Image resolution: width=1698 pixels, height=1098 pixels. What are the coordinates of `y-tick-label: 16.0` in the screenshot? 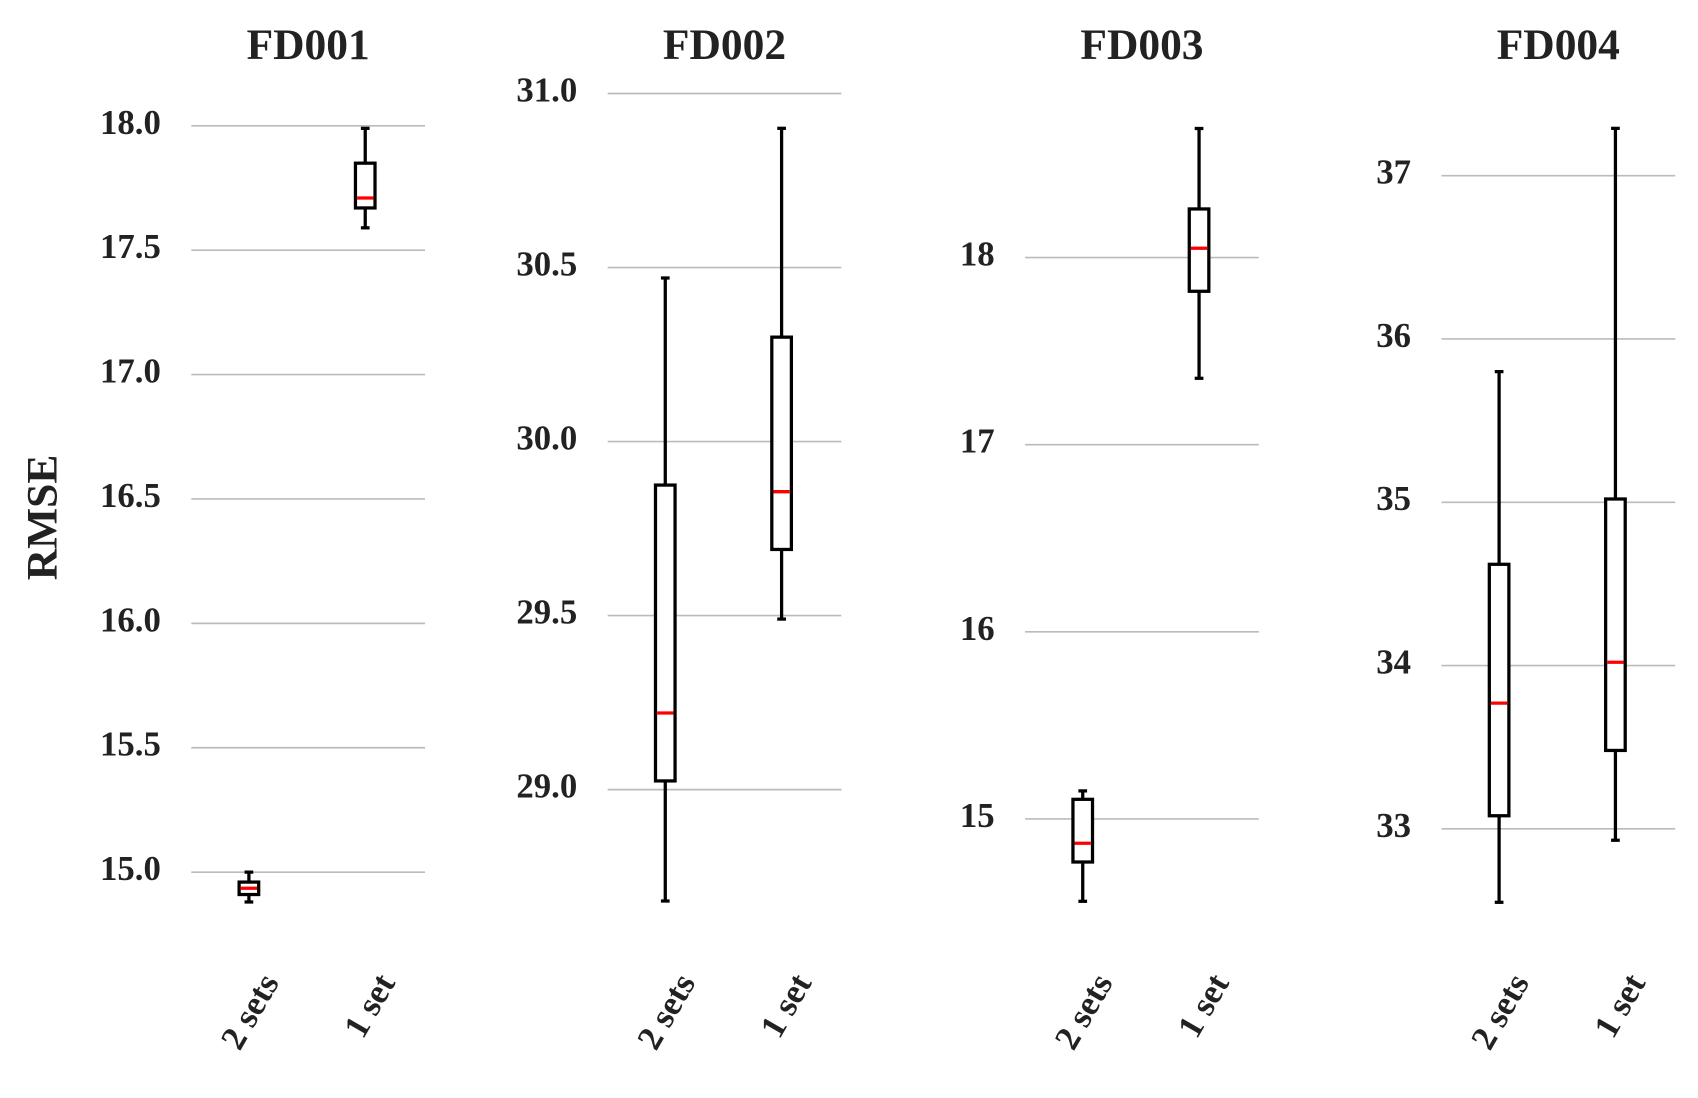 It's located at (130, 619).